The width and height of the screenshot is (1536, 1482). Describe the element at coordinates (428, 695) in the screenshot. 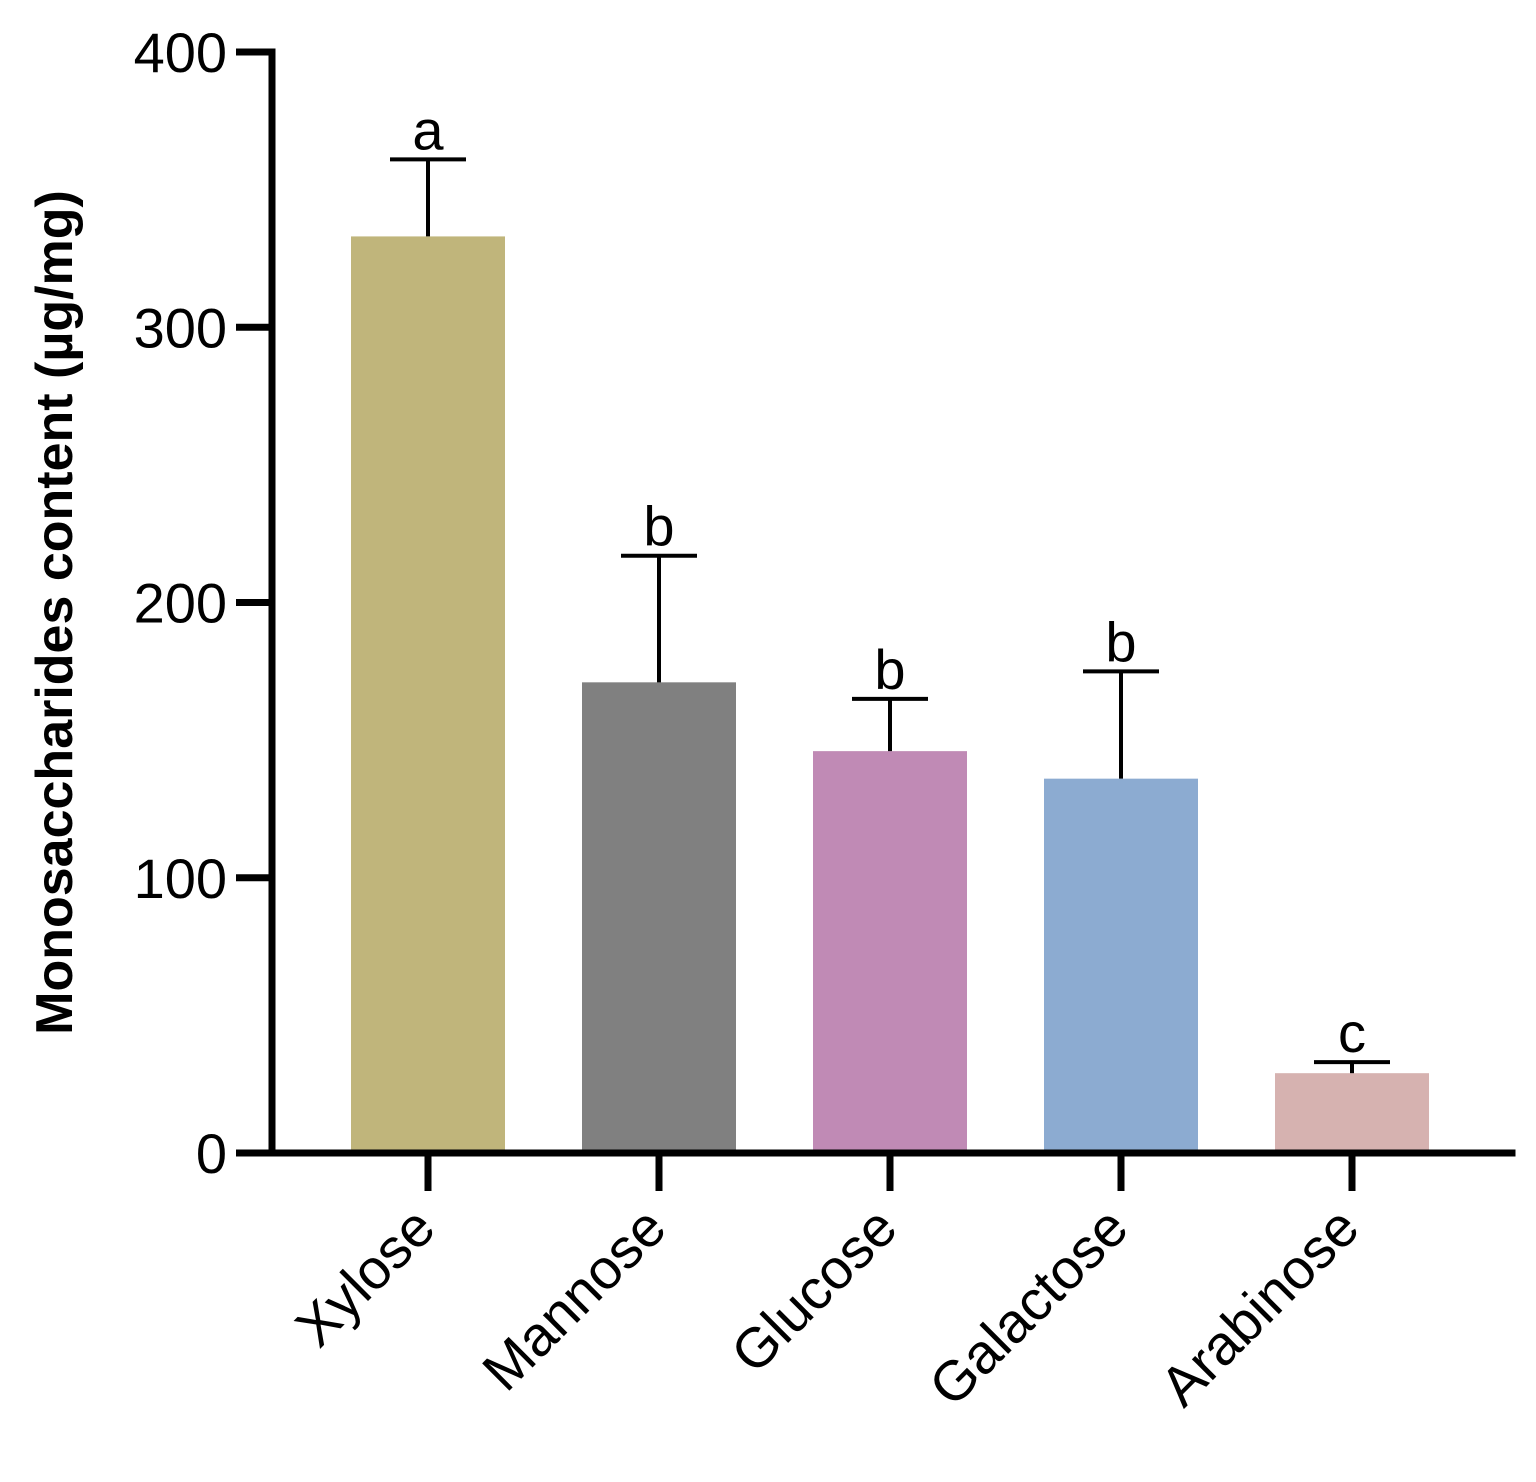

I see `bar-xylose` at that location.